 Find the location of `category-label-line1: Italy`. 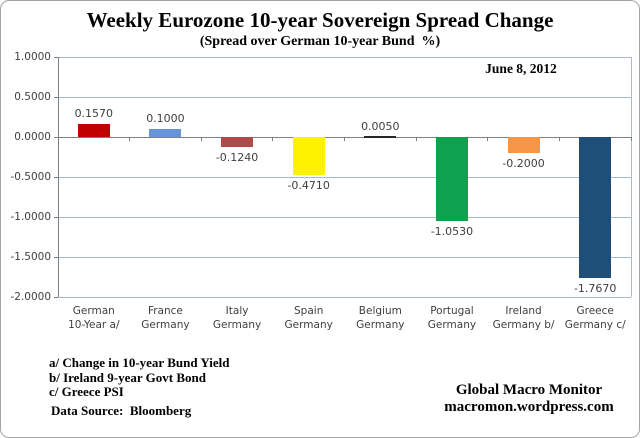

category-label-line1: Italy is located at coordinates (237, 311).